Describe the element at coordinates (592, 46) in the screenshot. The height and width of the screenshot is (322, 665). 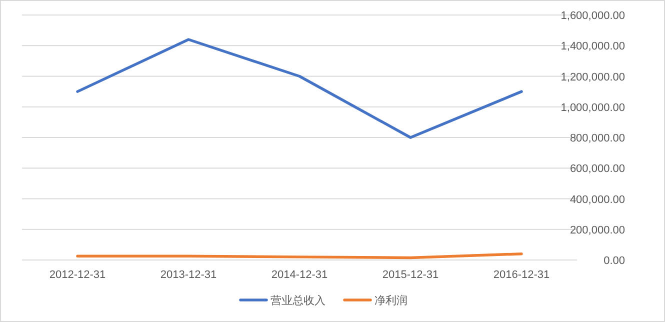
I see `y-tick-label: 1,400,000.00` at that location.